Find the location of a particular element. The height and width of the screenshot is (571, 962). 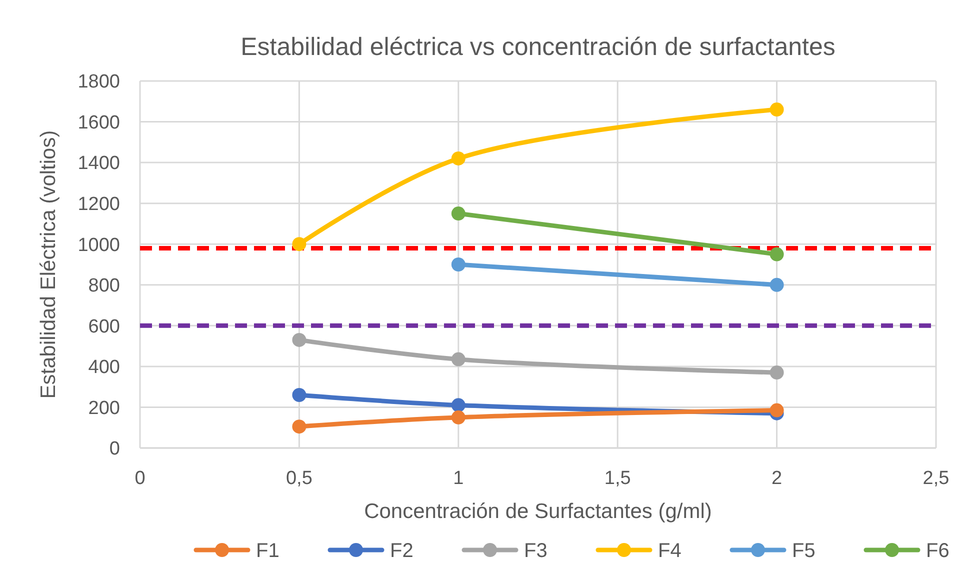

y-tick-label: 800 is located at coordinates (104, 286).